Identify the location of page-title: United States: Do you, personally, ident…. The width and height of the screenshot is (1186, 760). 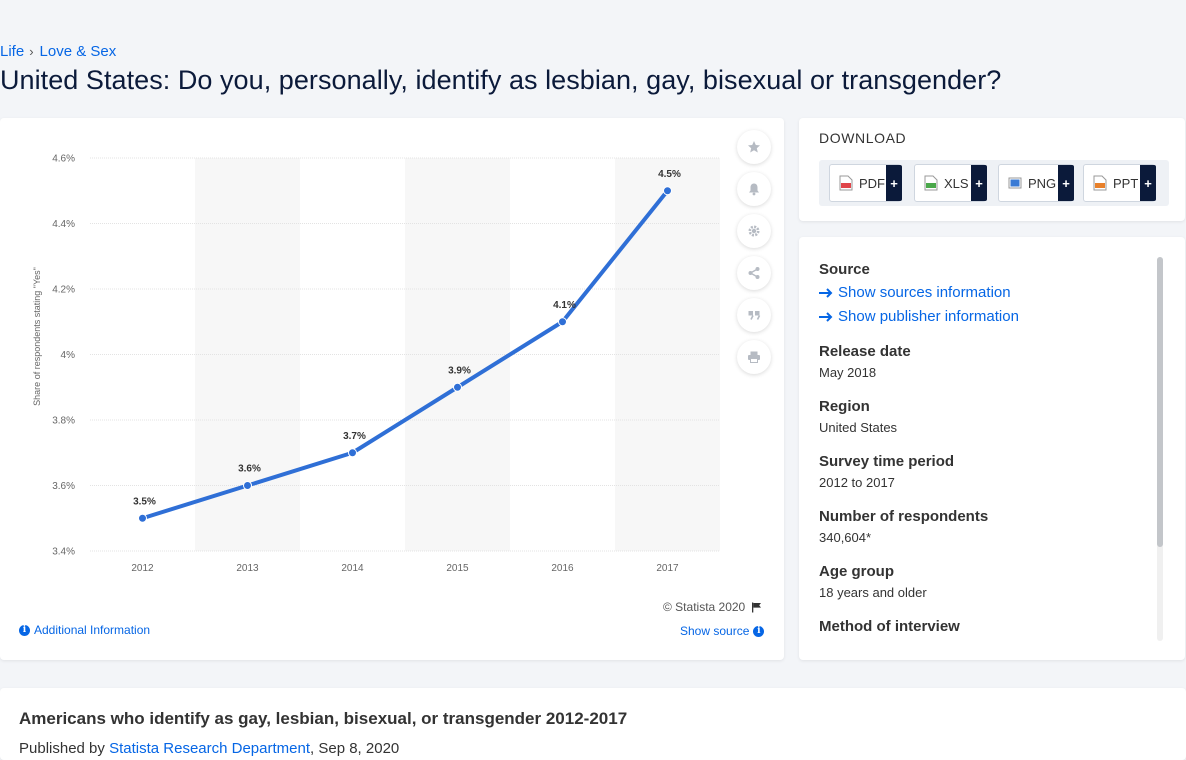
(501, 80).